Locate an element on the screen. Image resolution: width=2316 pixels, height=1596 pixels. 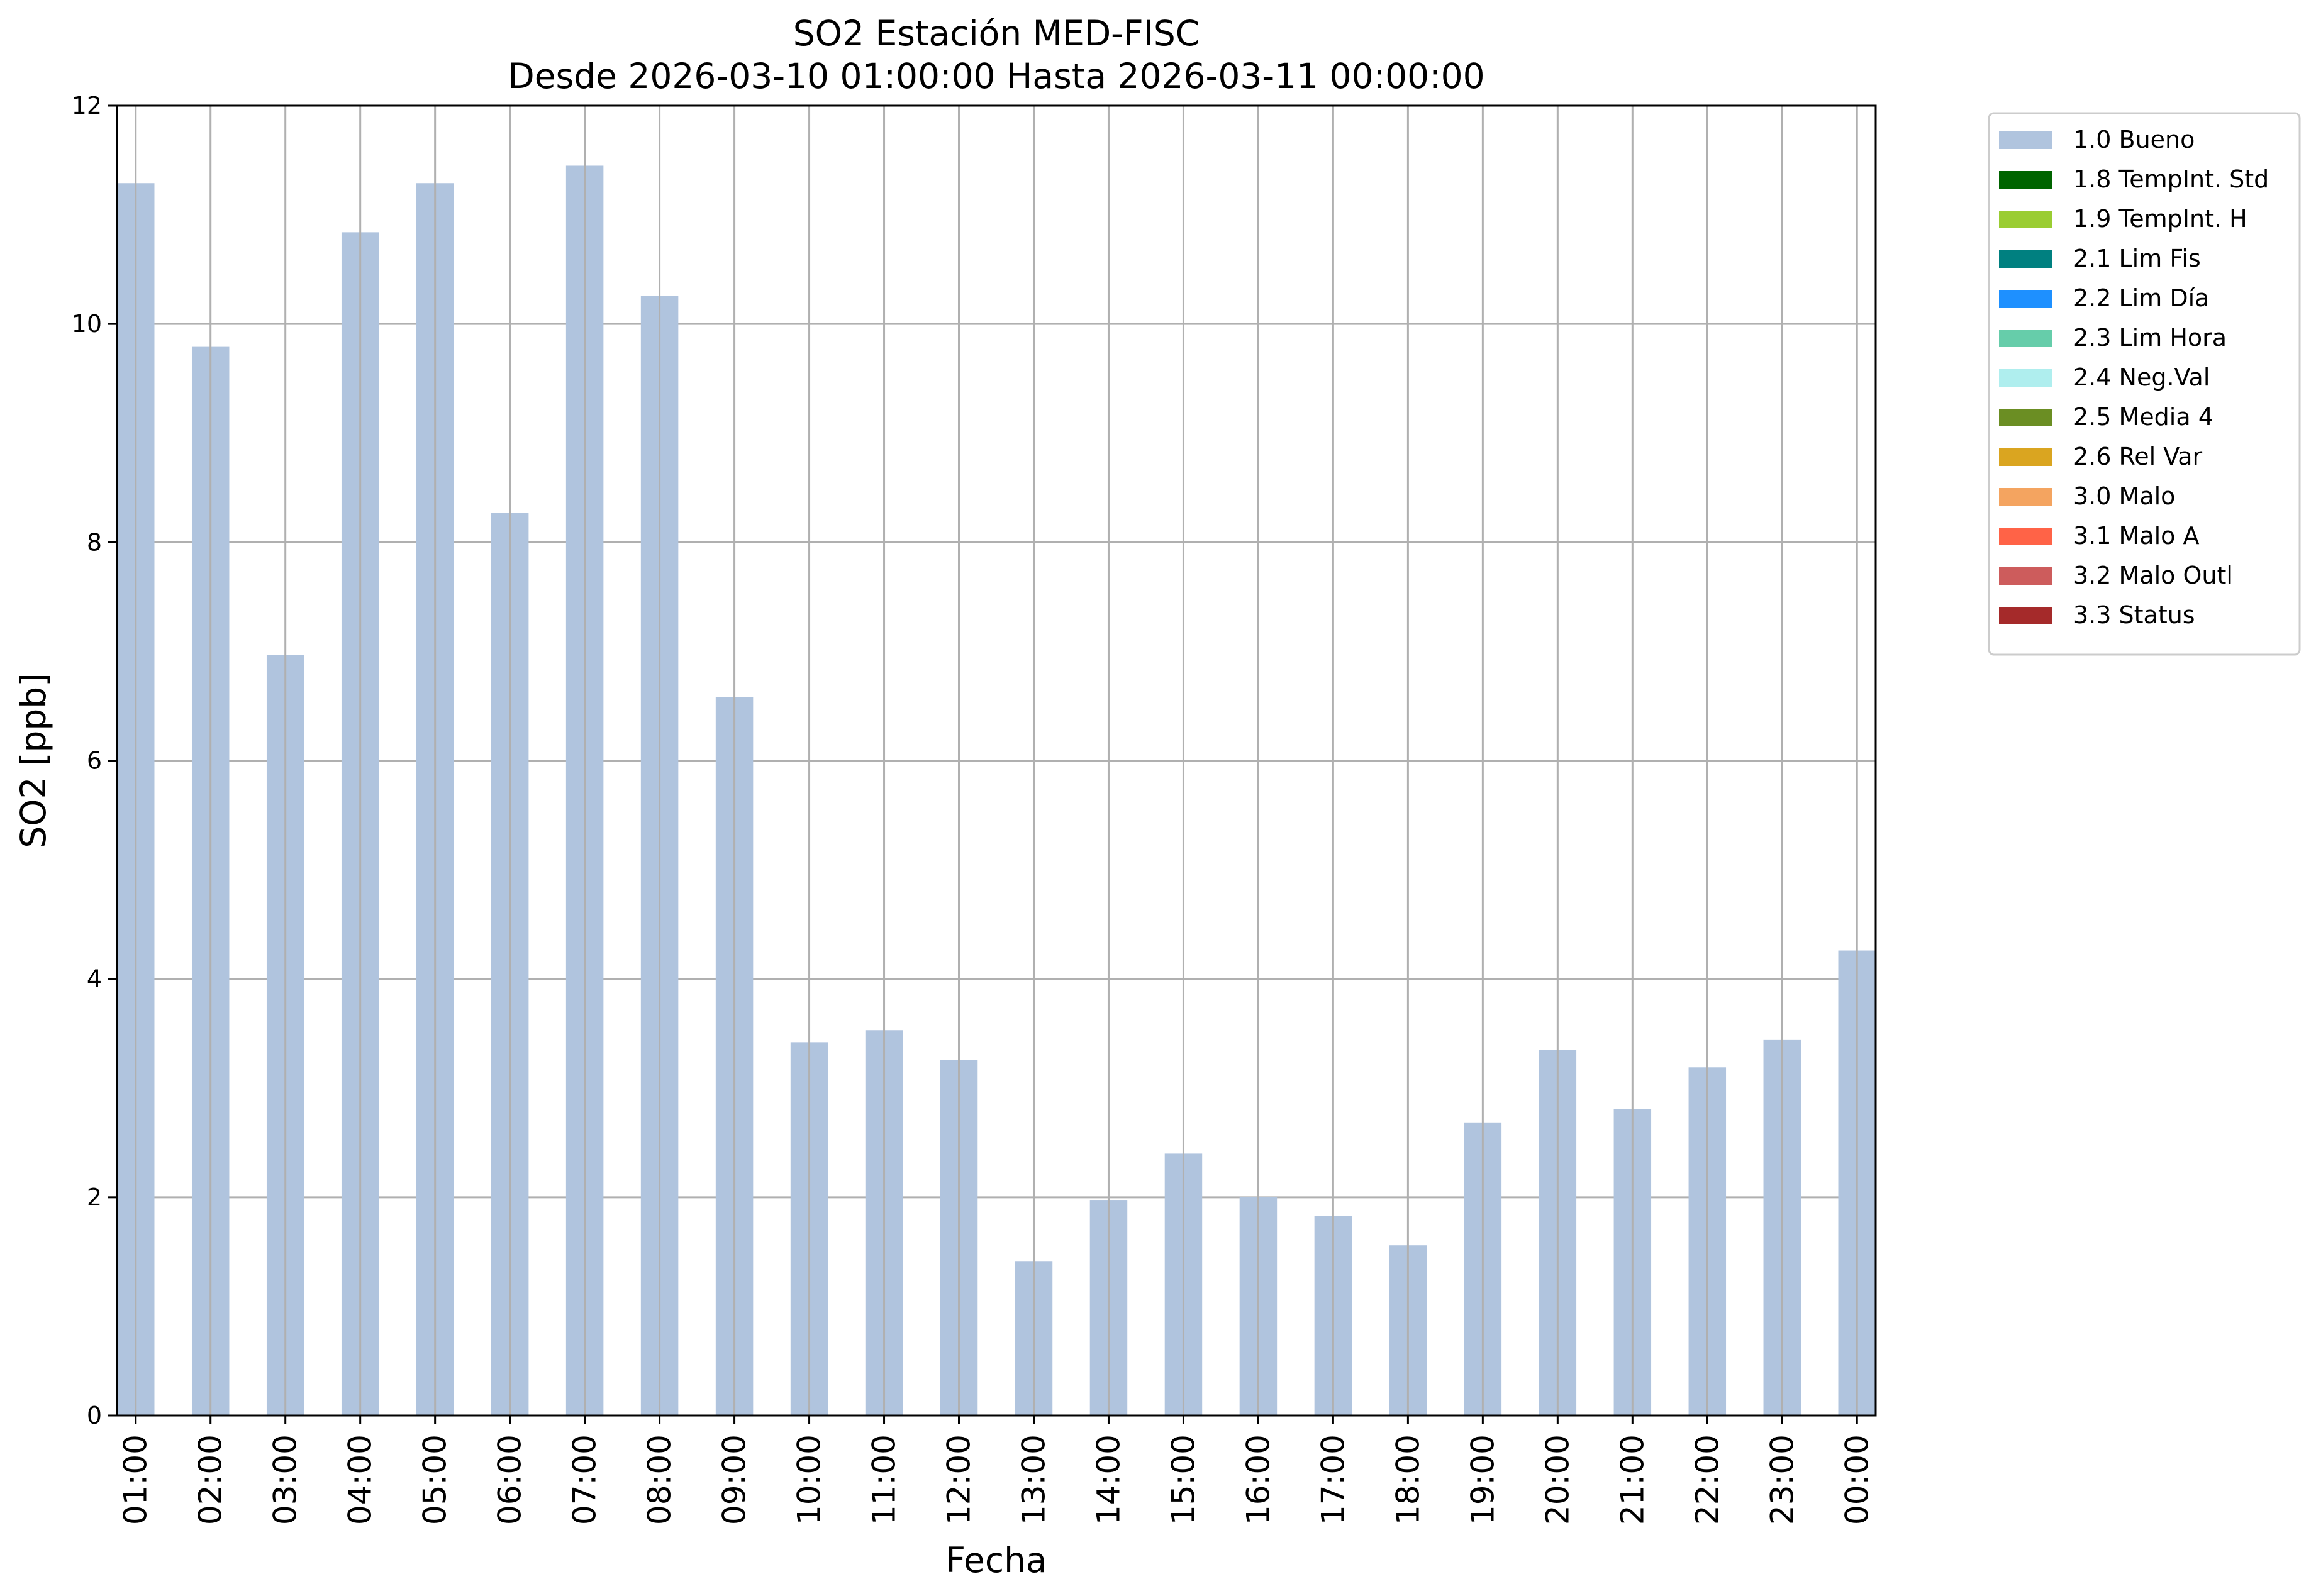
legend-box is located at coordinates (2144, 384).